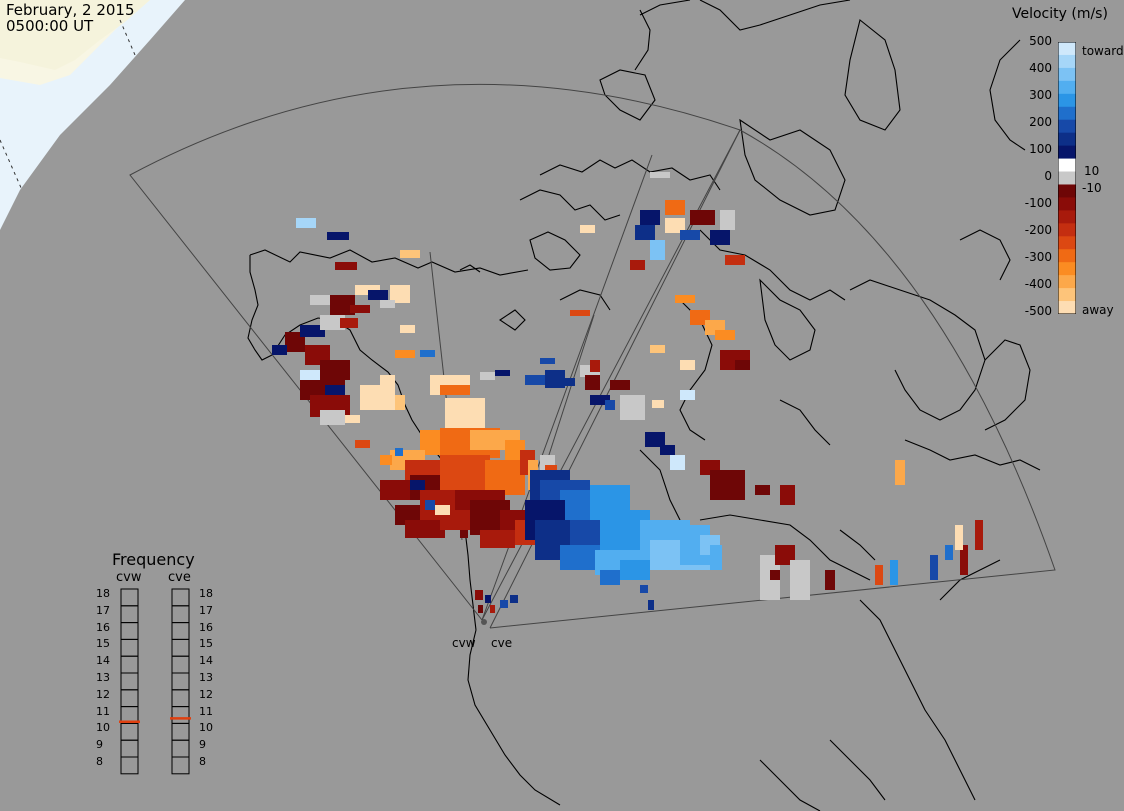  Describe the element at coordinates (1040, 149) in the screenshot. I see `velocity-tick-label: 100` at that location.